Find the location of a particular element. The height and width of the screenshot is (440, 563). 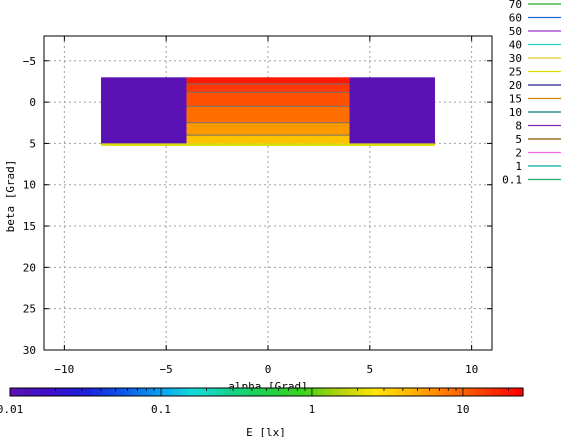

legend-label: 1 is located at coordinates (518, 166).